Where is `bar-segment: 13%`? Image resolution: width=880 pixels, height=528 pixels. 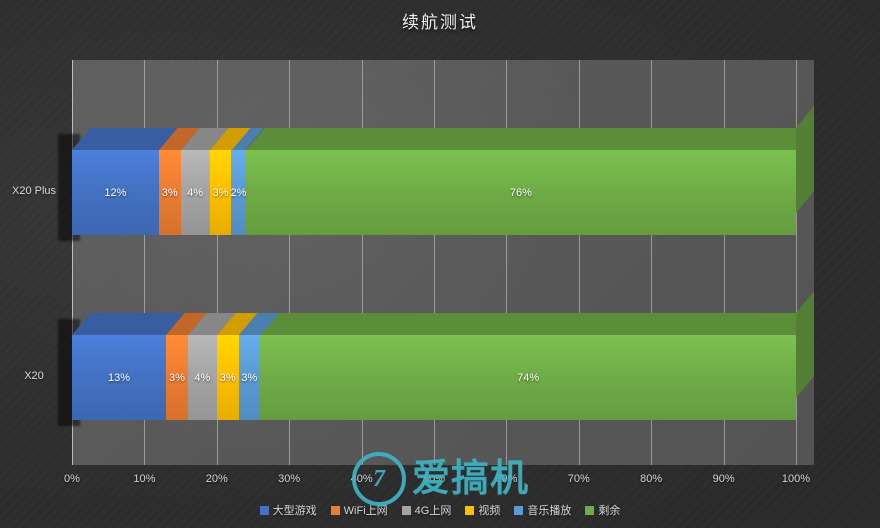
bar-segment: 13% is located at coordinates (128, 366).